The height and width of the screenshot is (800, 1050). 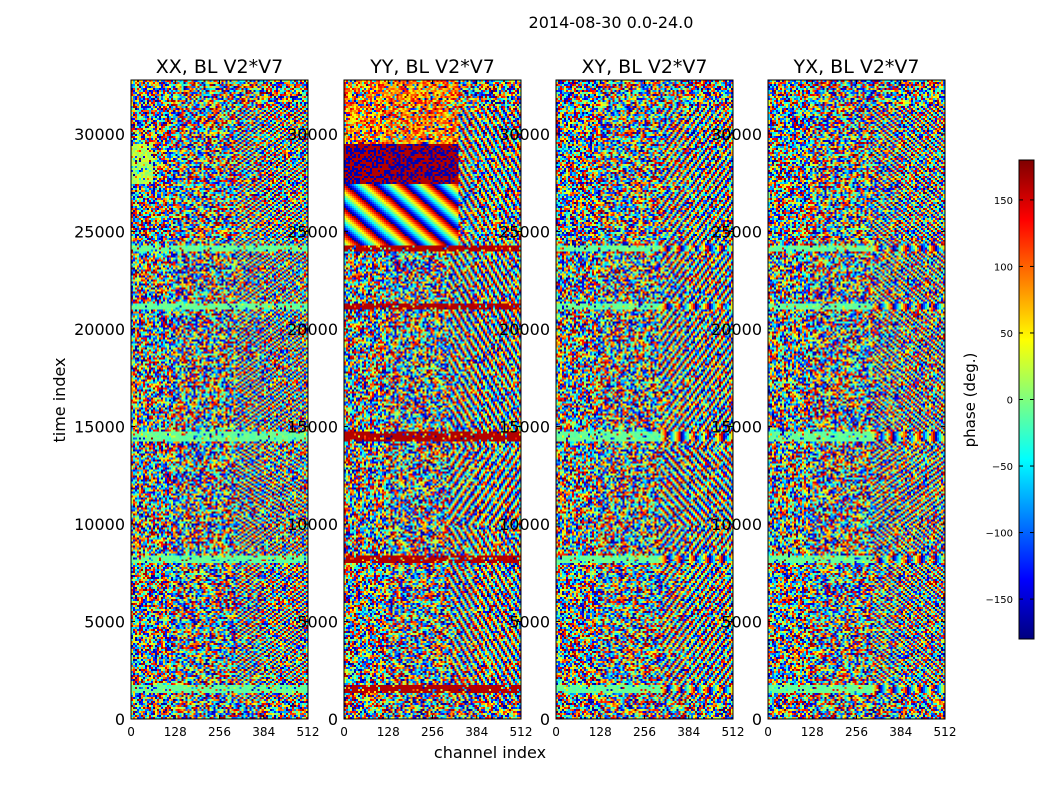 What do you see at coordinates (59, 399) in the screenshot?
I see `y-axis-label: time index` at bounding box center [59, 399].